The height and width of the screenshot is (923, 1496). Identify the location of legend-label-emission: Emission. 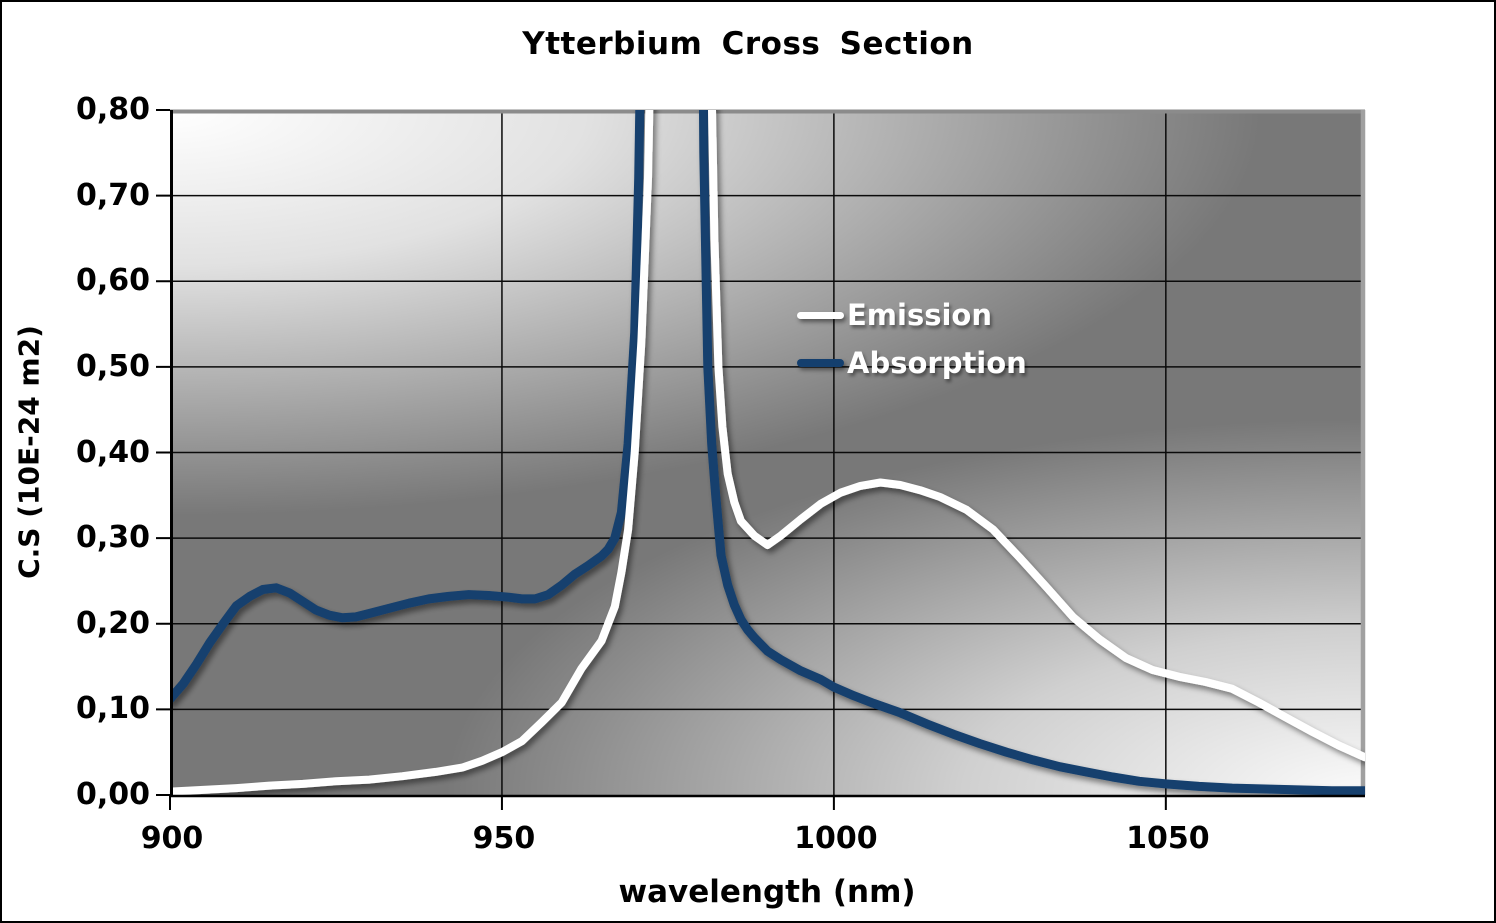
(919, 315).